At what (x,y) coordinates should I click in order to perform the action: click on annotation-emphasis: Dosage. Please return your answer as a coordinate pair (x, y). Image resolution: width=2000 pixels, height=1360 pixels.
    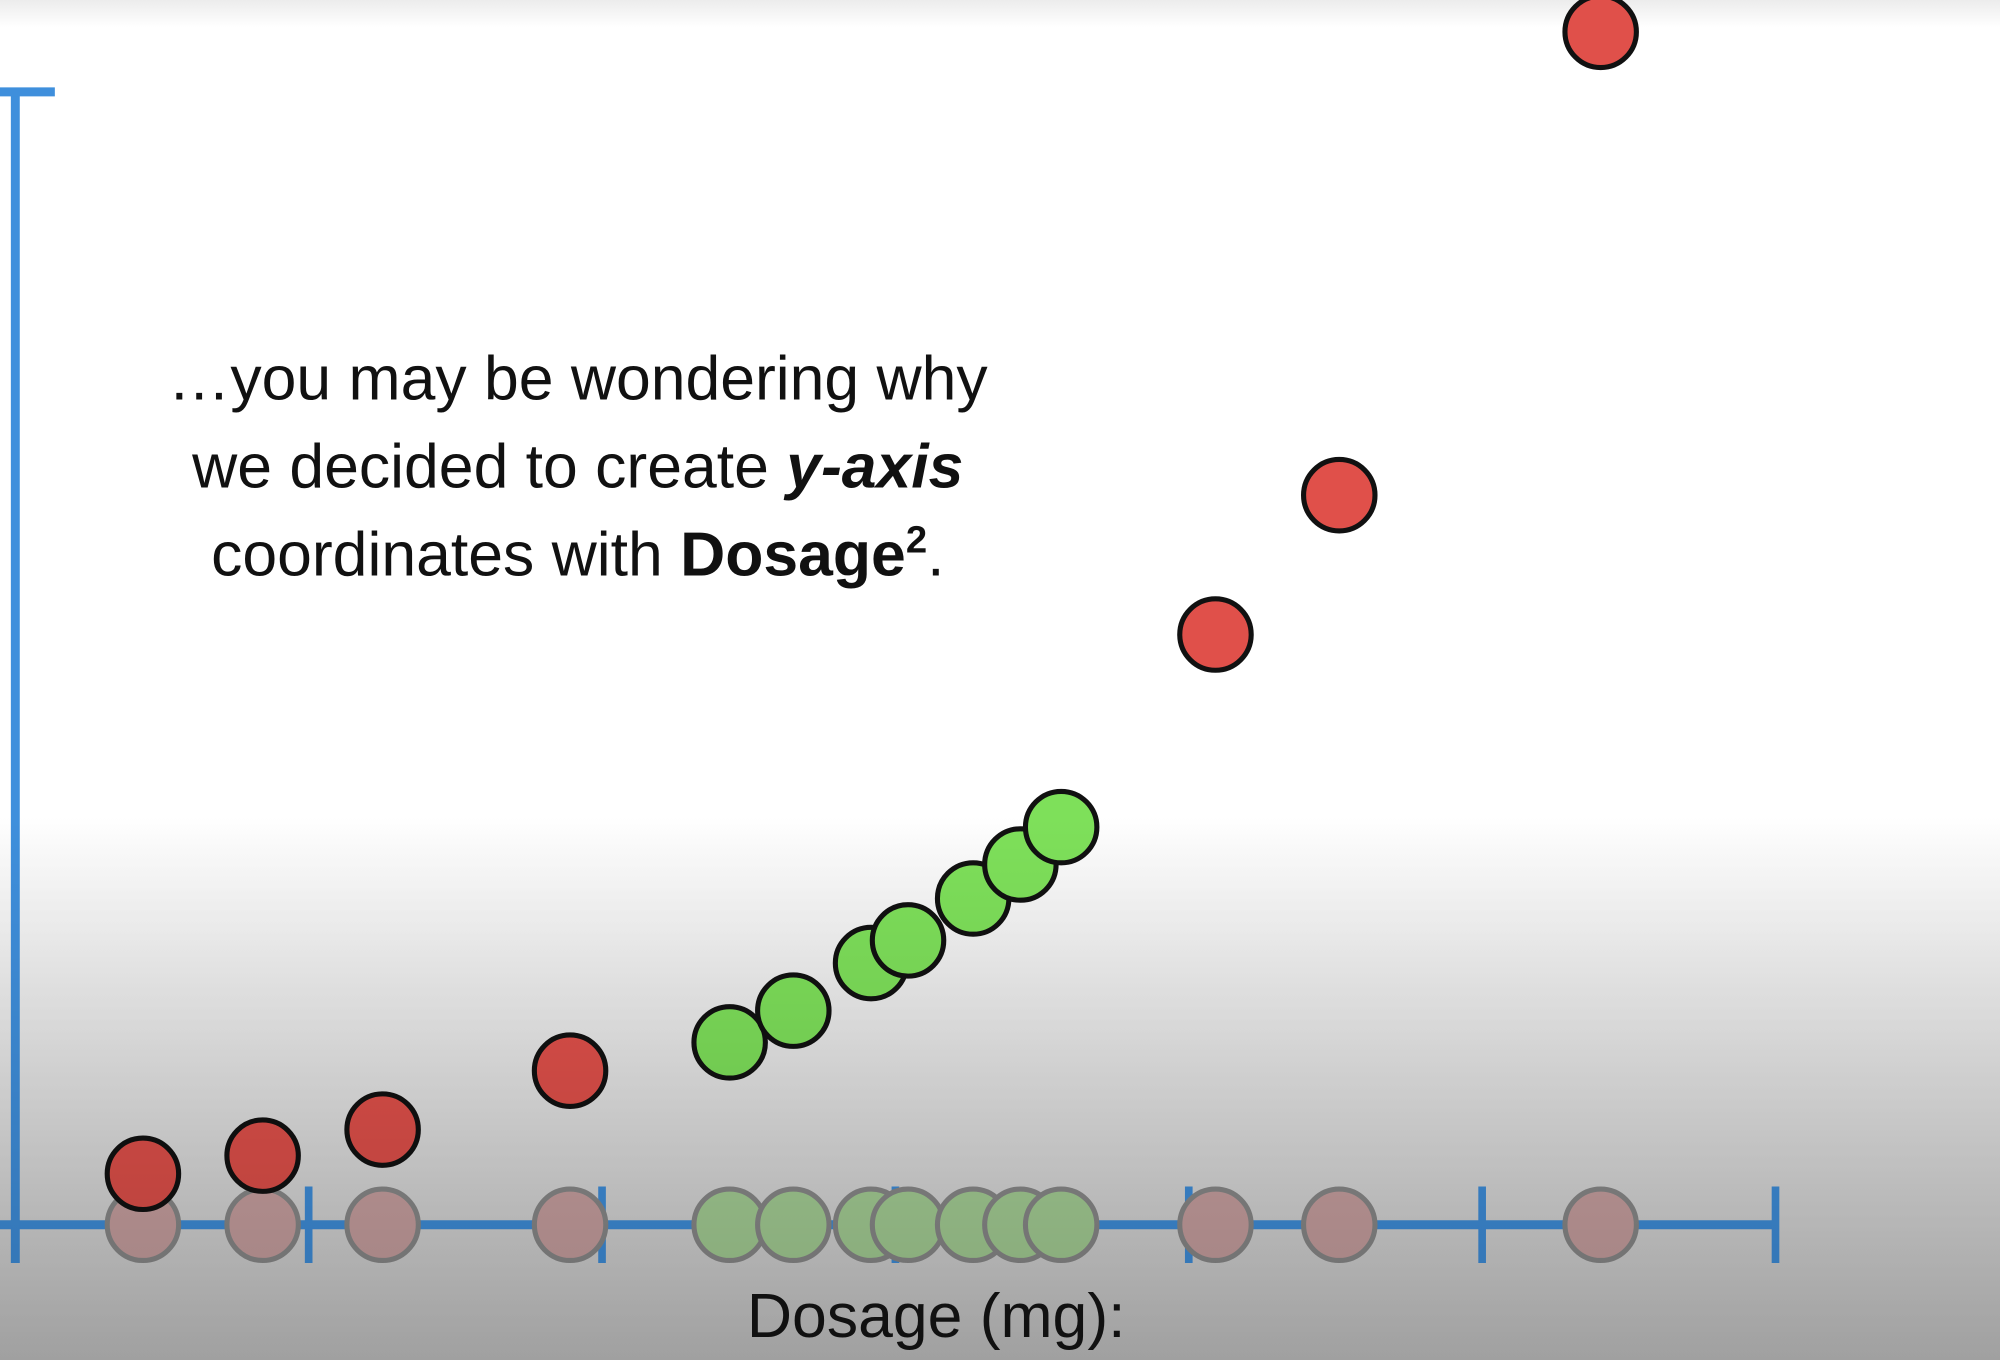
    Looking at the image, I should click on (793, 554).